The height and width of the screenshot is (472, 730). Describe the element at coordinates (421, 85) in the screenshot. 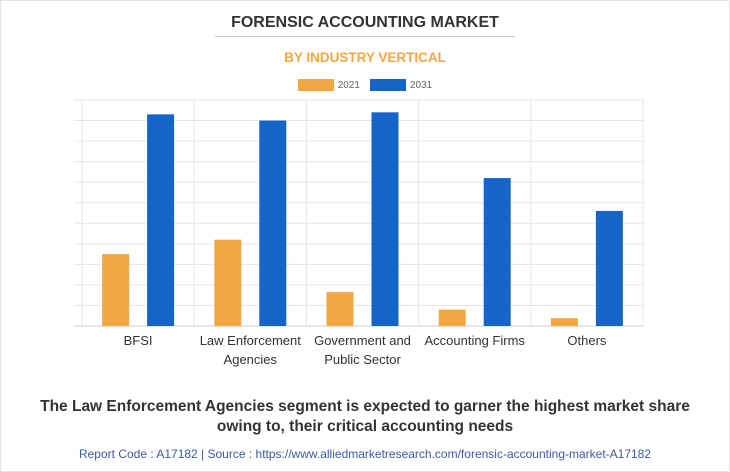

I see `legend-label-2031: 2031` at that location.